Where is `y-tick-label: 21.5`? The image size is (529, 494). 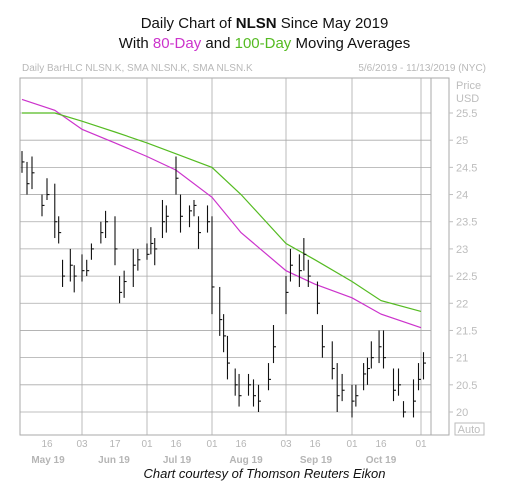
y-tick-label: 21.5 is located at coordinates (466, 331).